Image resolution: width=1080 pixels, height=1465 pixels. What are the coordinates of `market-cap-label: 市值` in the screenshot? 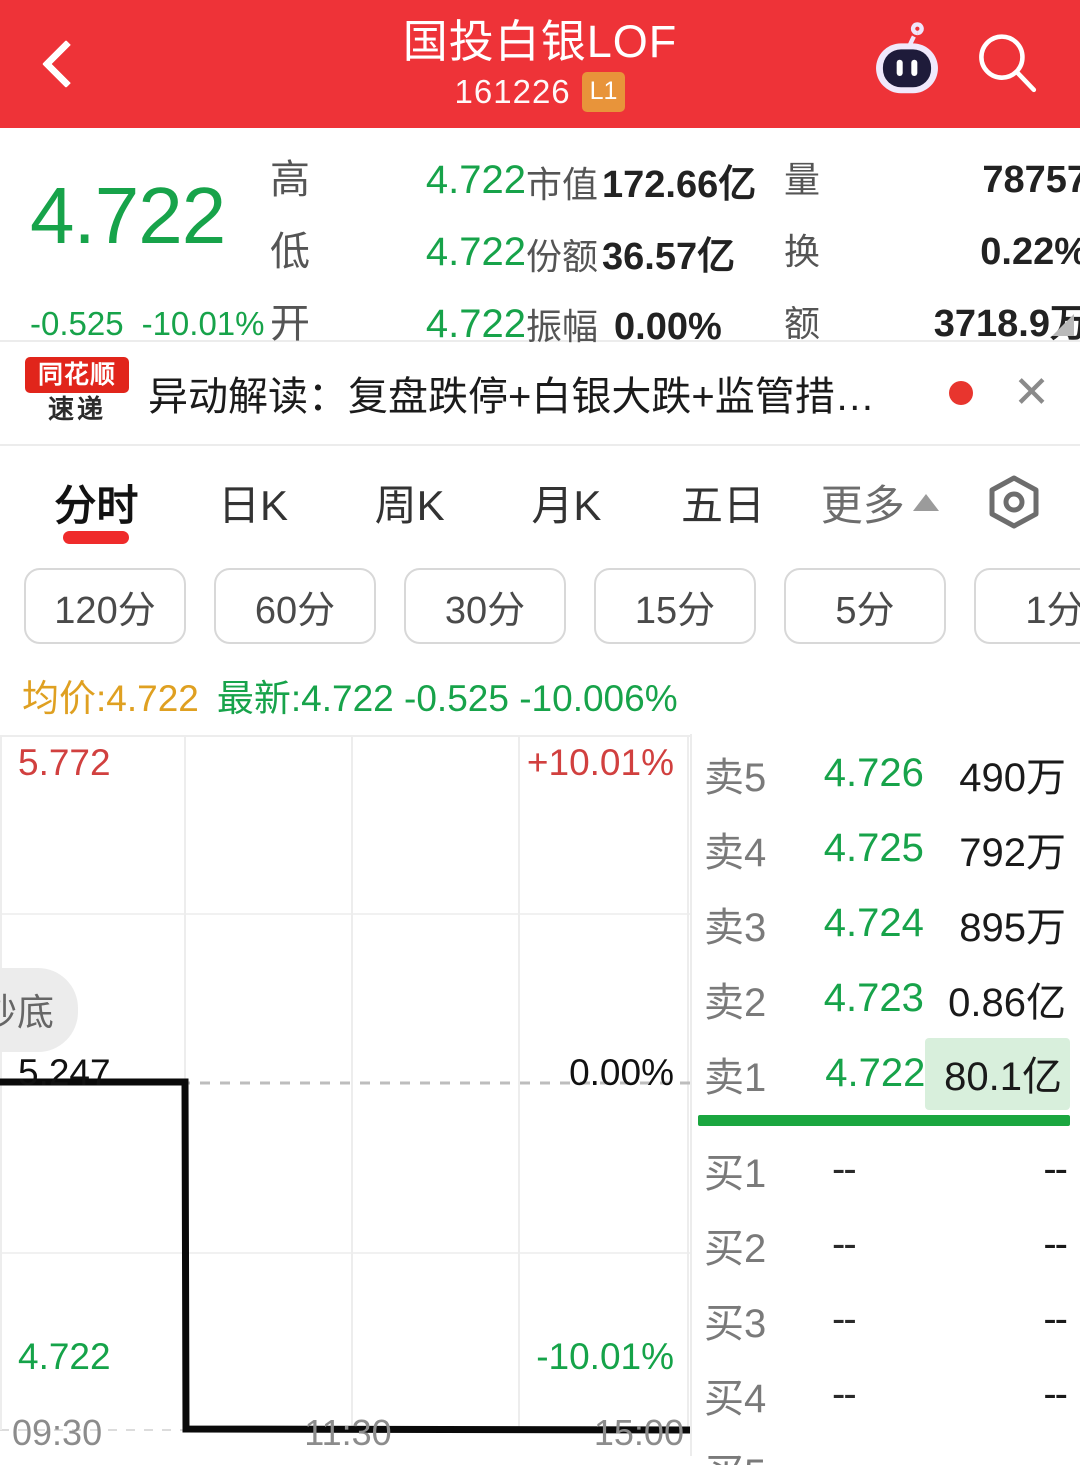 It's located at (562, 184).